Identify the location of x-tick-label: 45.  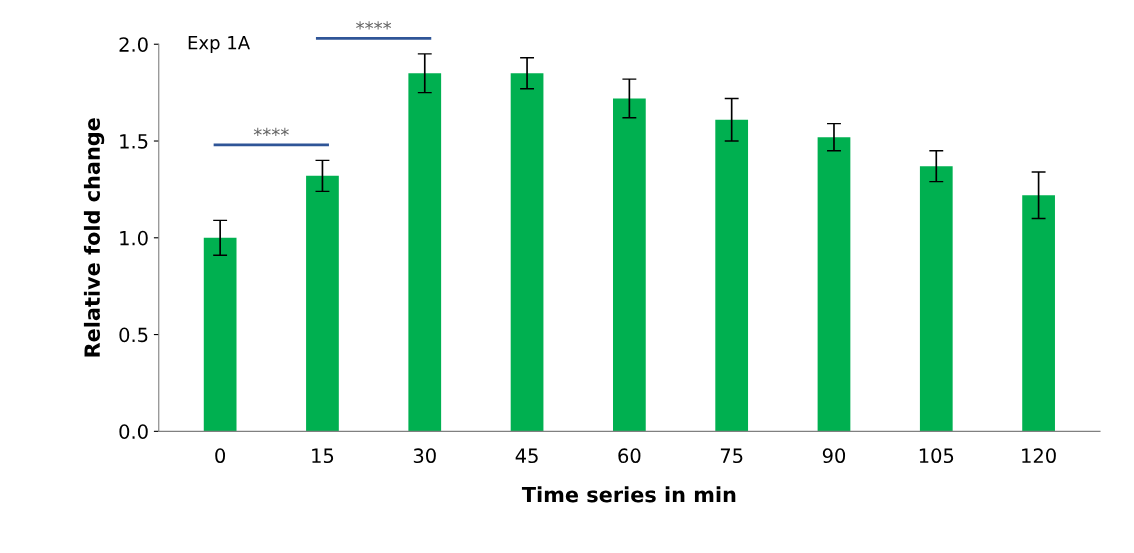
(526, 456).